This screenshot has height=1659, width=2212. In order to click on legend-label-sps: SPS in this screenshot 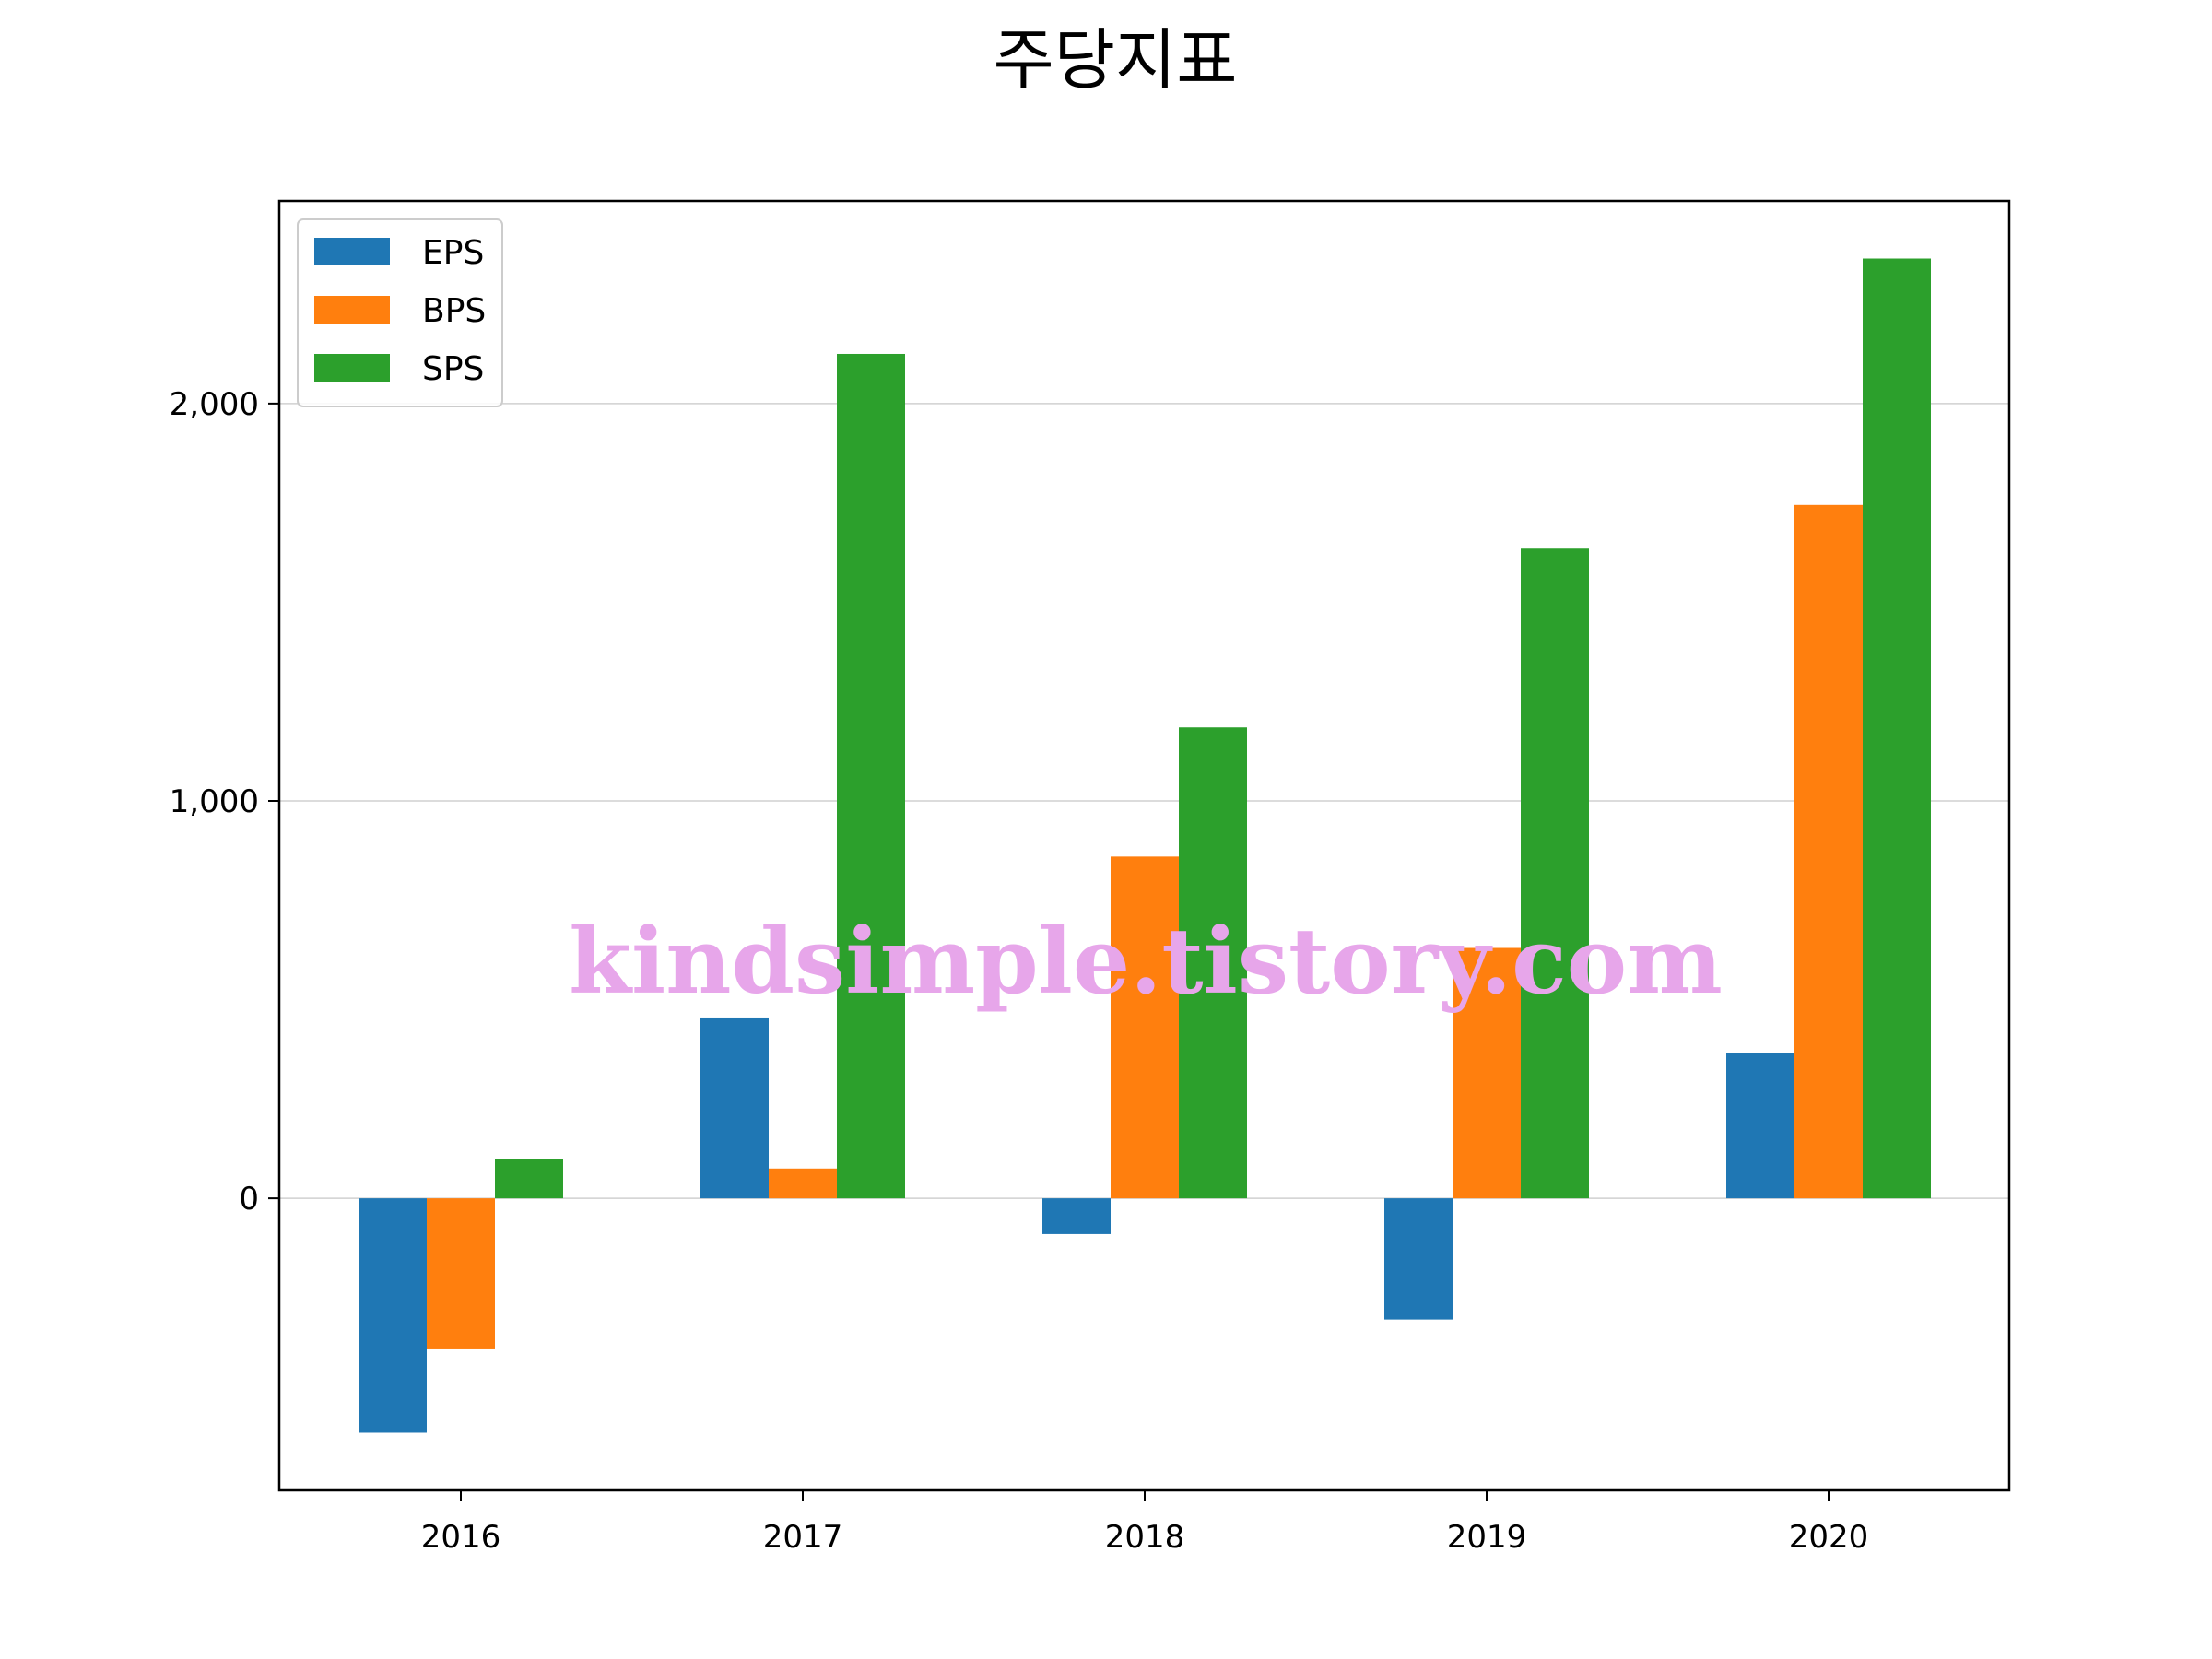, I will do `click(453, 369)`.